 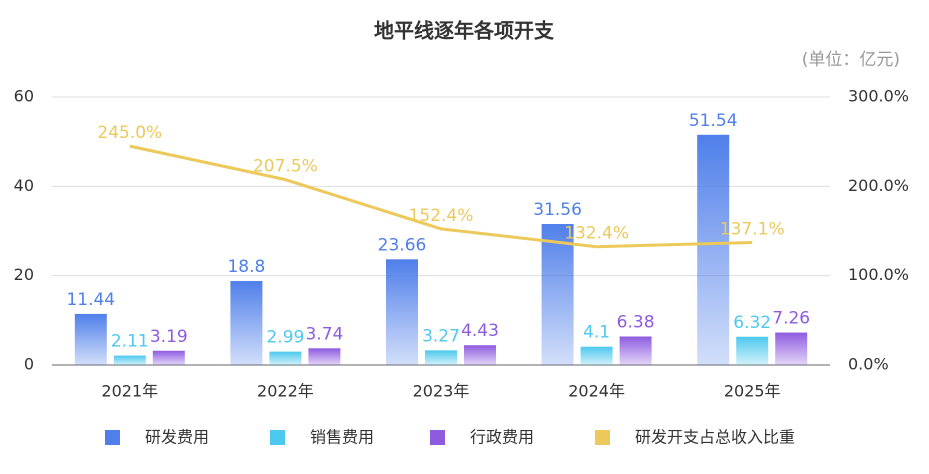 I want to click on x-tick-label: 2022年, so click(x=285, y=391).